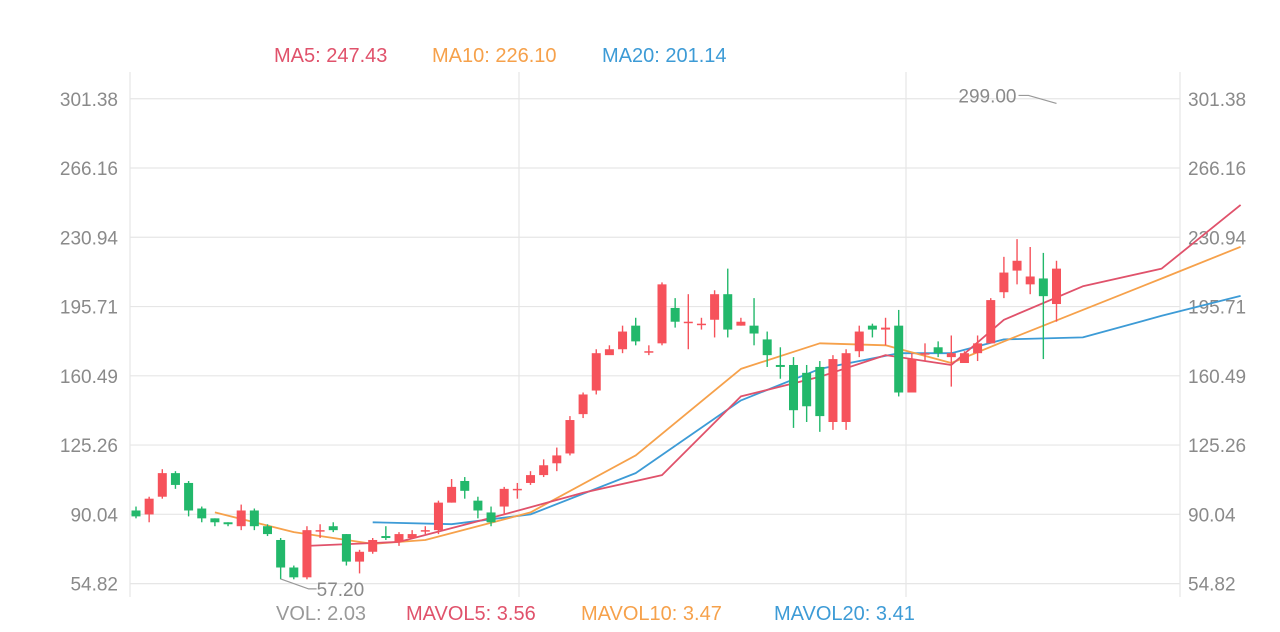 This screenshot has height=632, width=1280. What do you see at coordinates (89, 377) in the screenshot?
I see `y-tick-label-left: 160.49` at bounding box center [89, 377].